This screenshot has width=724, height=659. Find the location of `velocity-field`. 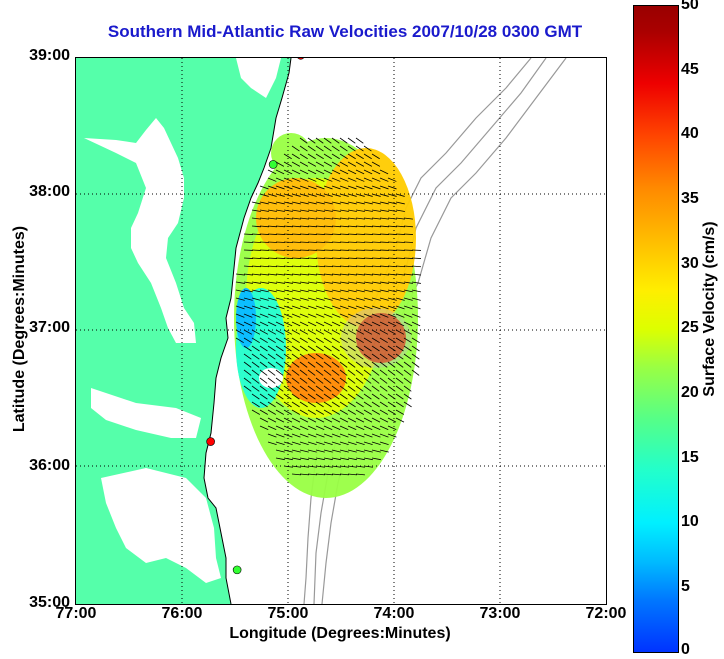

velocity-field is located at coordinates (326, 315).